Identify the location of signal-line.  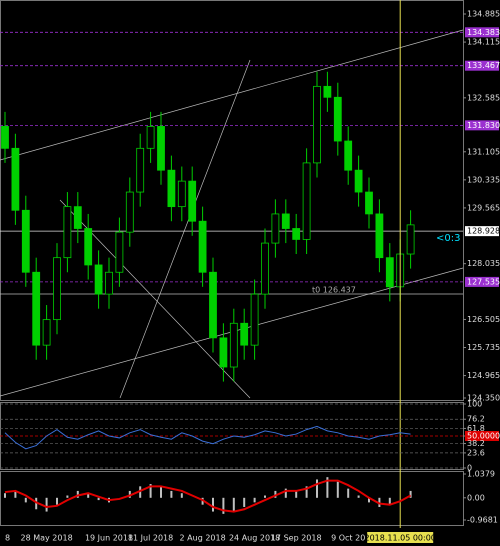
(208, 496).